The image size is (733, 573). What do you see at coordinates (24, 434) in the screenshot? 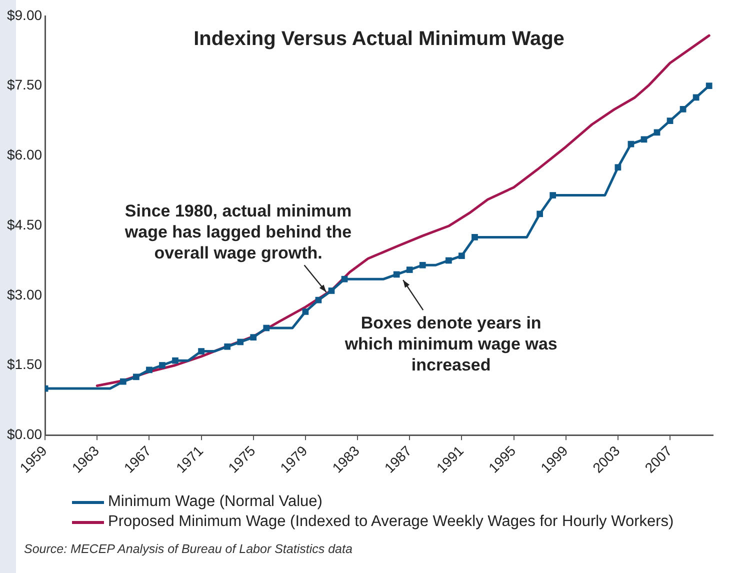
I see `y-tick-label: $0.00` at bounding box center [24, 434].